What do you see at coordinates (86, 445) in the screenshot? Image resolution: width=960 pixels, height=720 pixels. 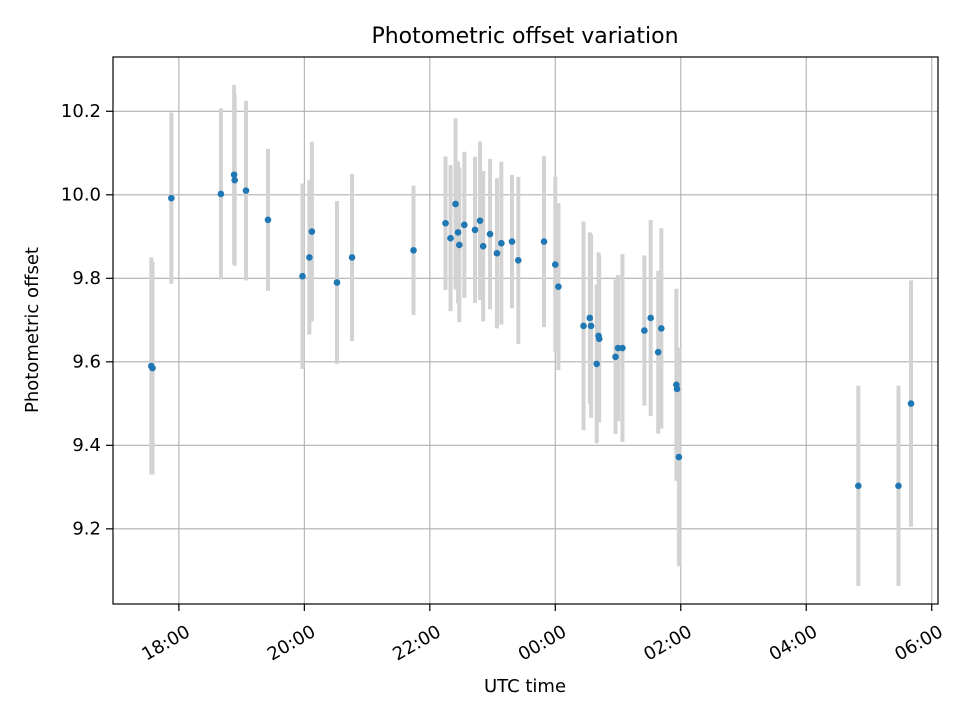 I see `y-tick-label: 9.4` at bounding box center [86, 445].